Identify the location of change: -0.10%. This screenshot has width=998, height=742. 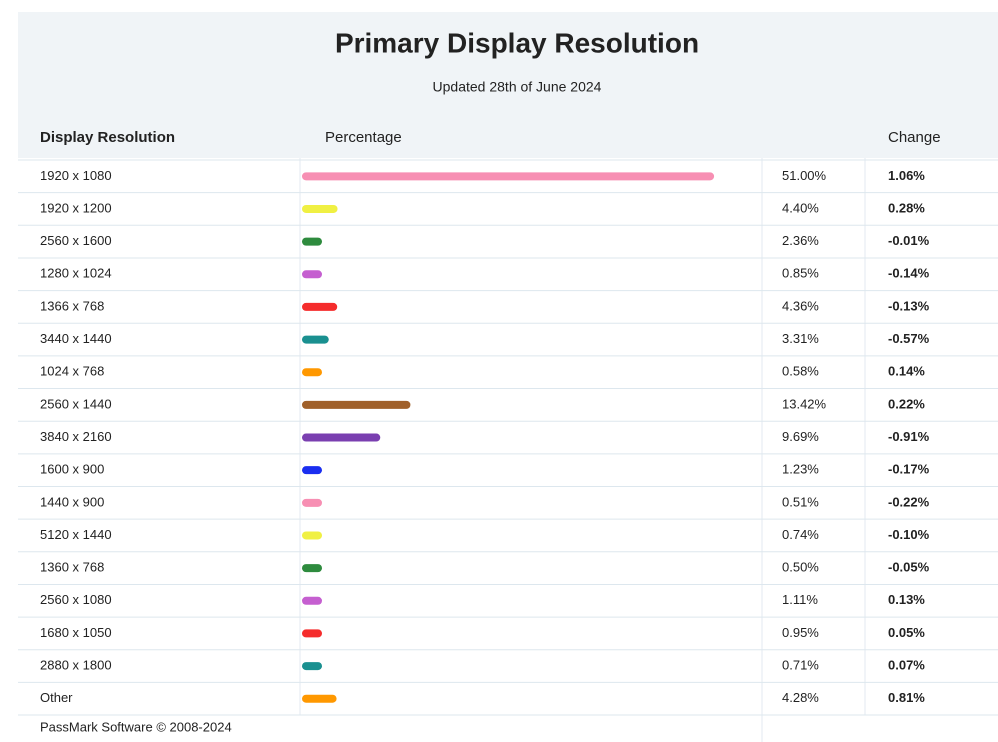
(909, 534).